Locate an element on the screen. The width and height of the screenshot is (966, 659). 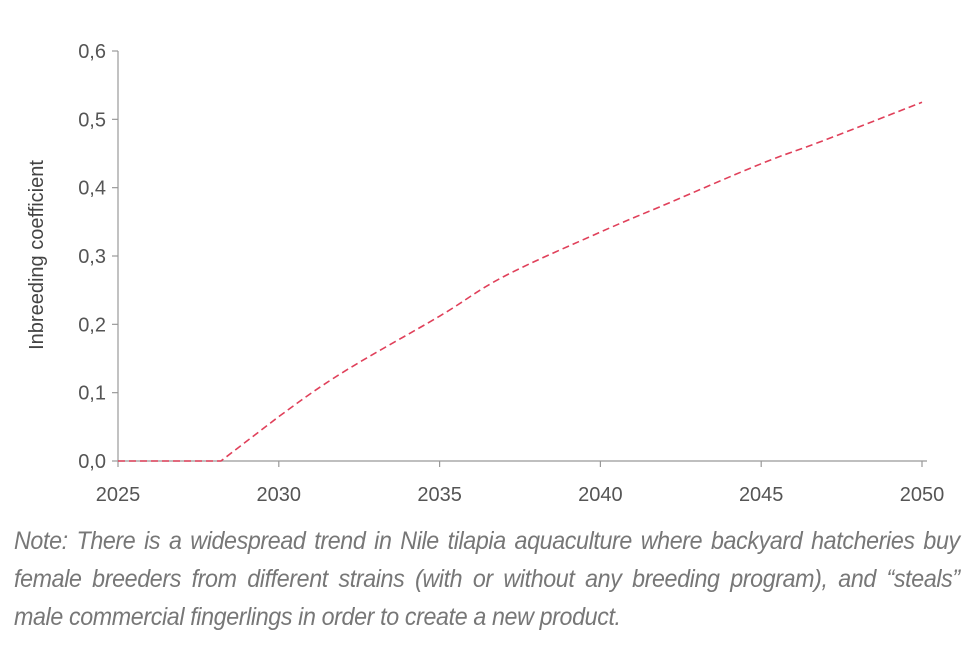
x-tick-label: 2040 is located at coordinates (600, 495).